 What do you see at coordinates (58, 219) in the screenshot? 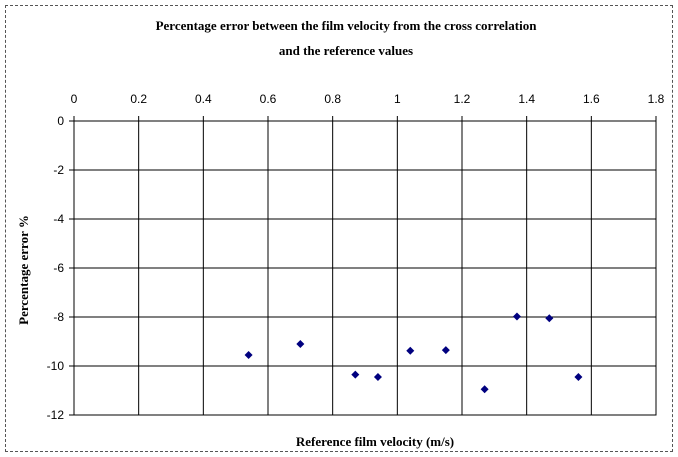
I see `y-tick-label: -4` at bounding box center [58, 219].